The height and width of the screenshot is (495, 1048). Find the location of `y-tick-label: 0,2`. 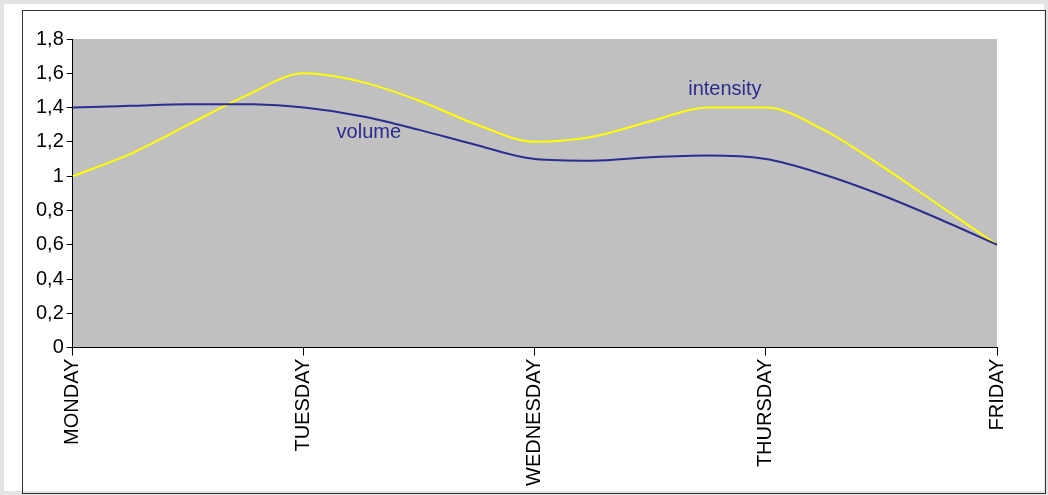

y-tick-label: 0,2 is located at coordinates (49, 311).